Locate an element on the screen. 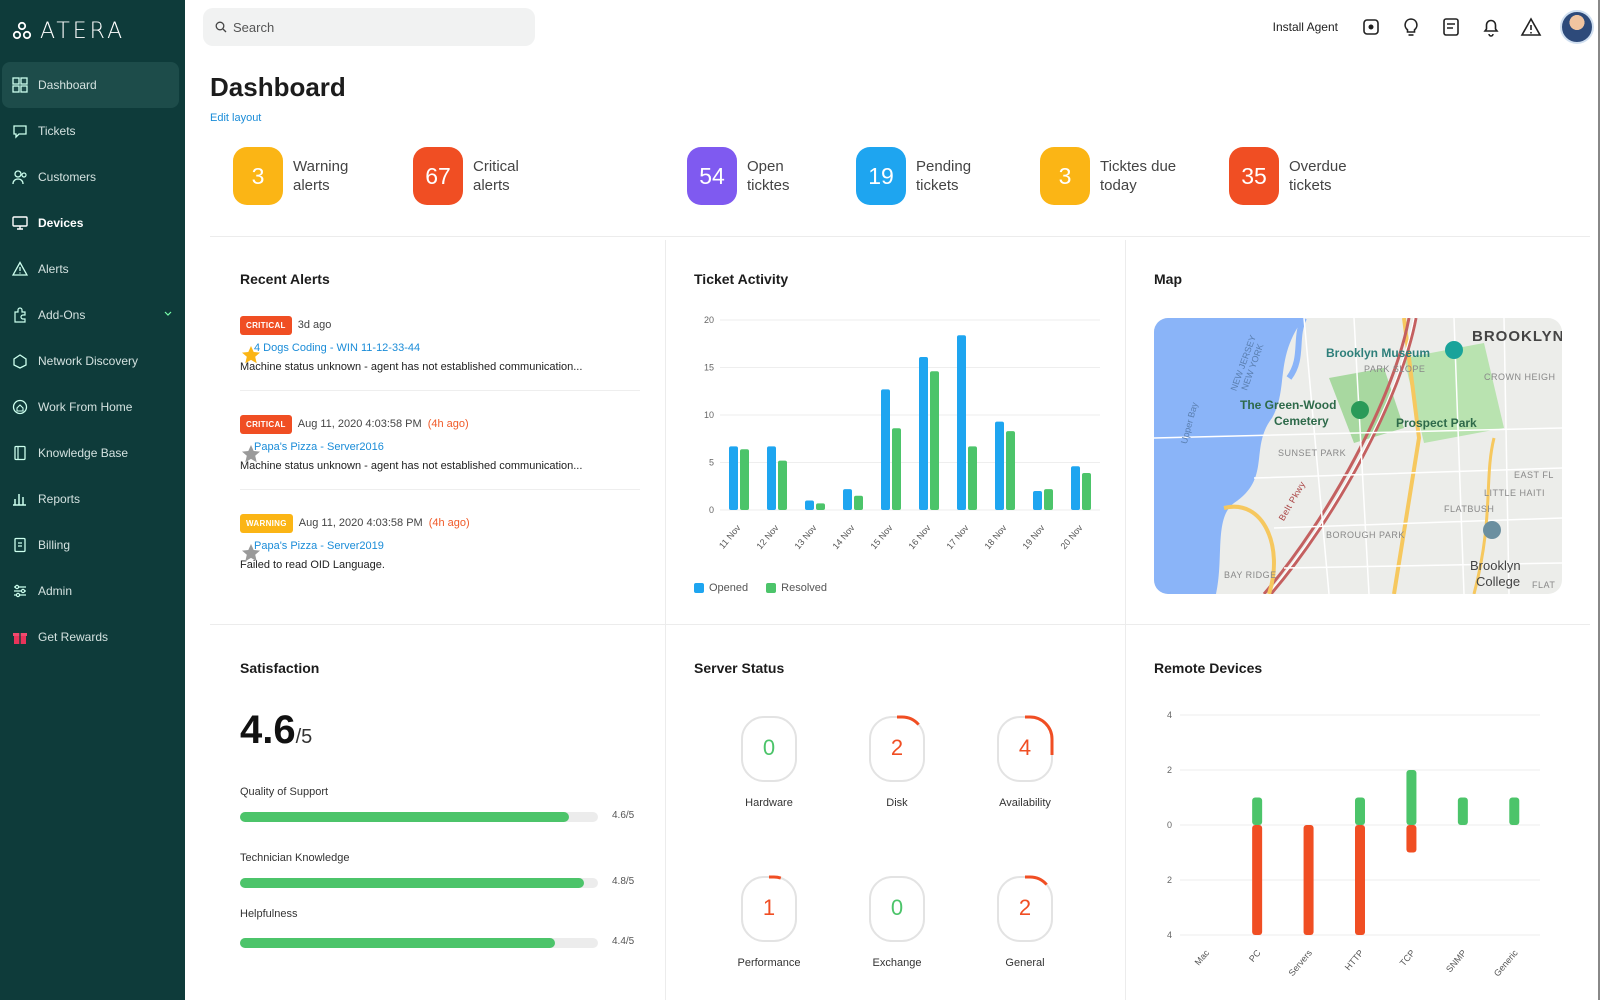 This screenshot has height=1000, width=1600. server-status-hardware: 0 Hardware is located at coordinates (769, 762).